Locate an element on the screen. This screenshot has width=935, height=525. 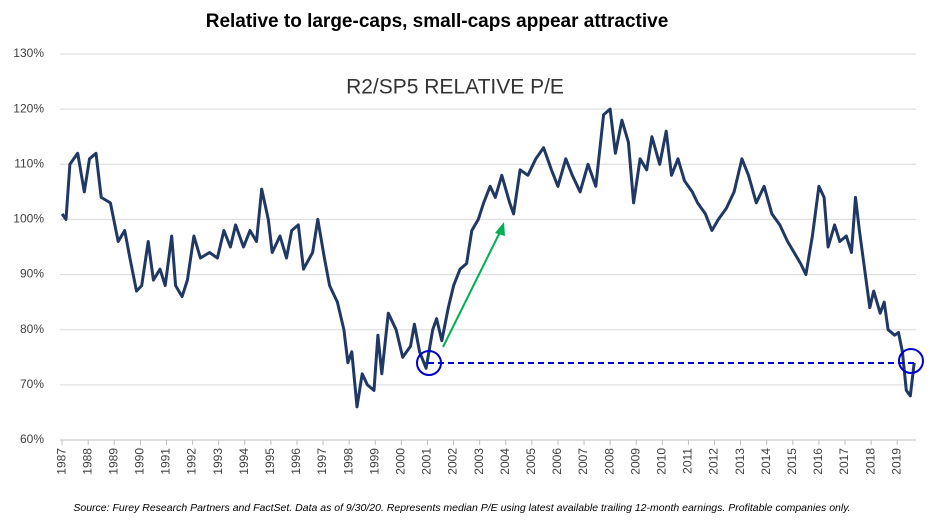
arrow-head is located at coordinates (500, 229).